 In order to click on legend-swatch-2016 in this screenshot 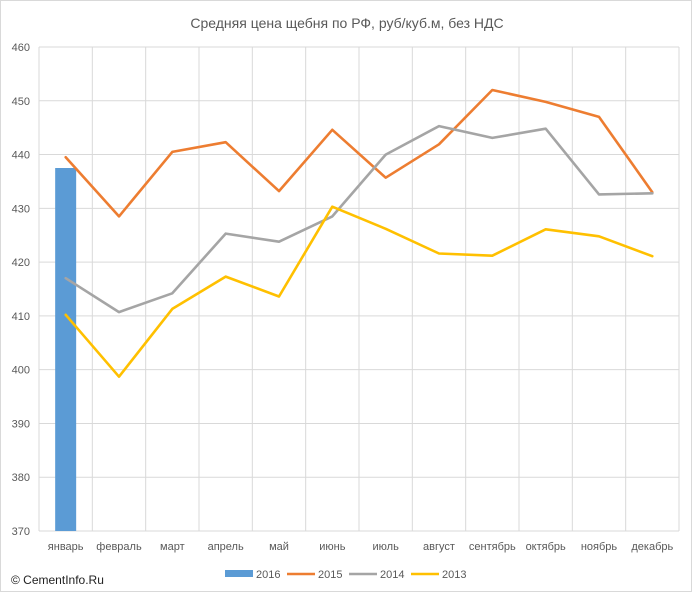, I will do `click(239, 573)`.